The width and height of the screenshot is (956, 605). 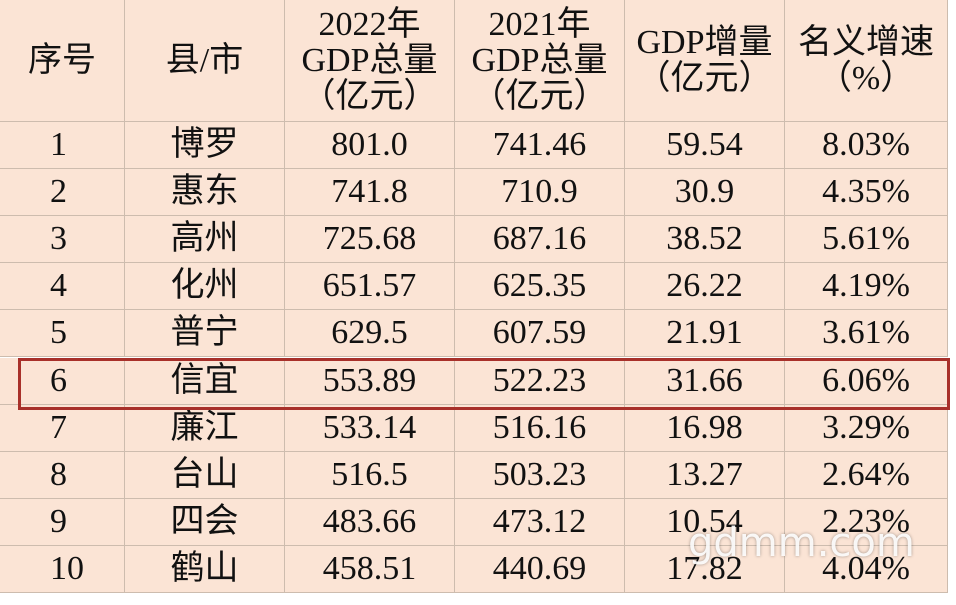 What do you see at coordinates (62, 240) in the screenshot?
I see `table-cell: 3` at bounding box center [62, 240].